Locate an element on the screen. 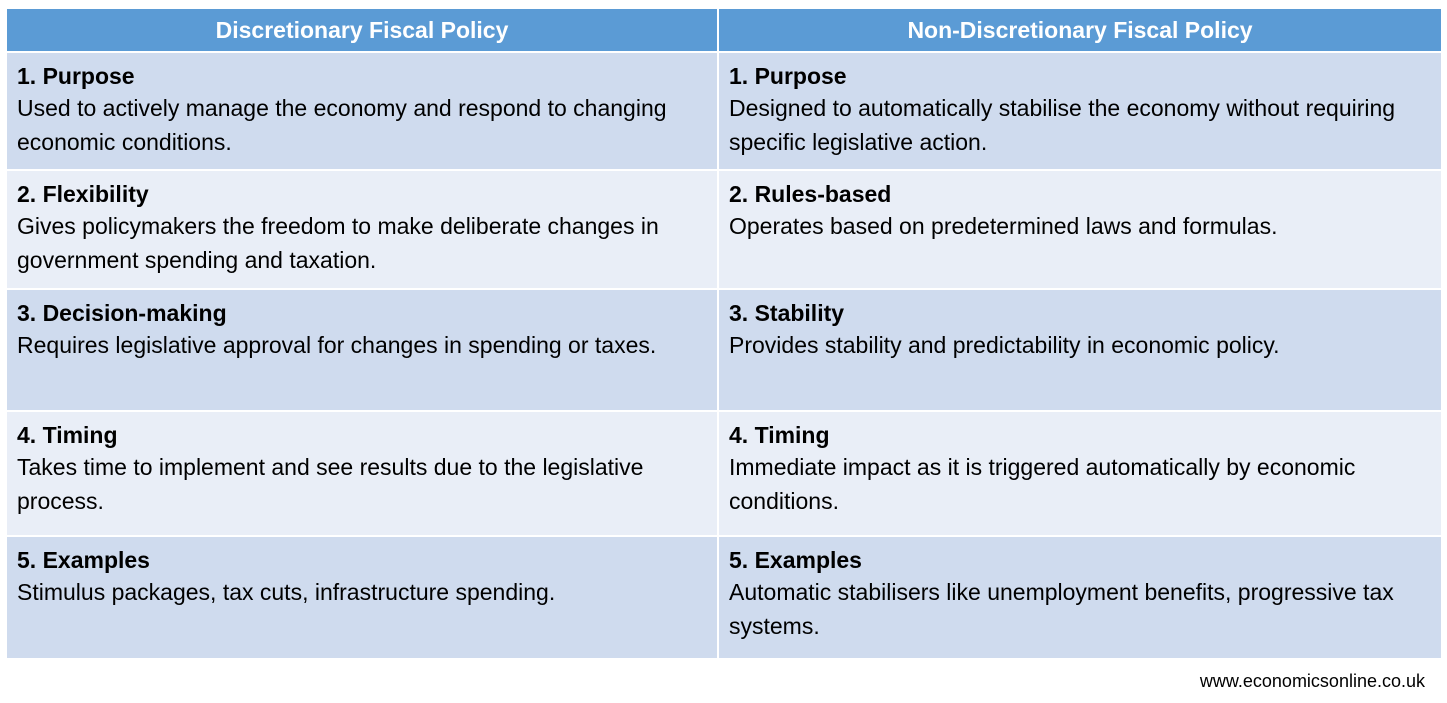  cell-title: 3. Stability is located at coordinates (787, 313).